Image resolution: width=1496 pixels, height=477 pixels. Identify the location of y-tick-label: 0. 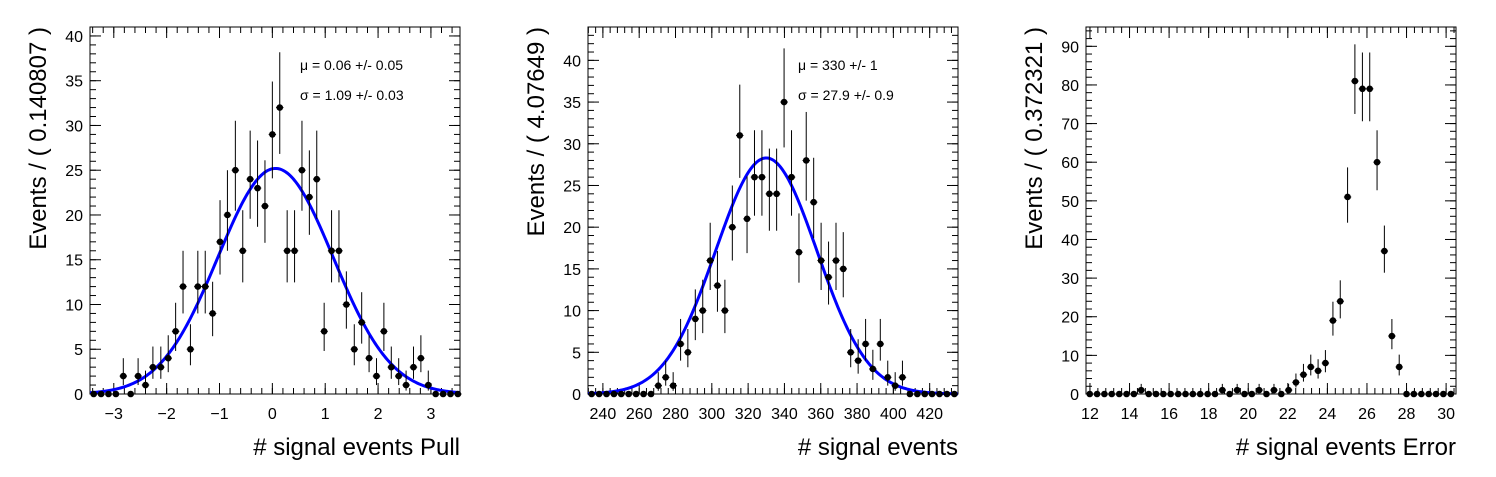
(78, 395).